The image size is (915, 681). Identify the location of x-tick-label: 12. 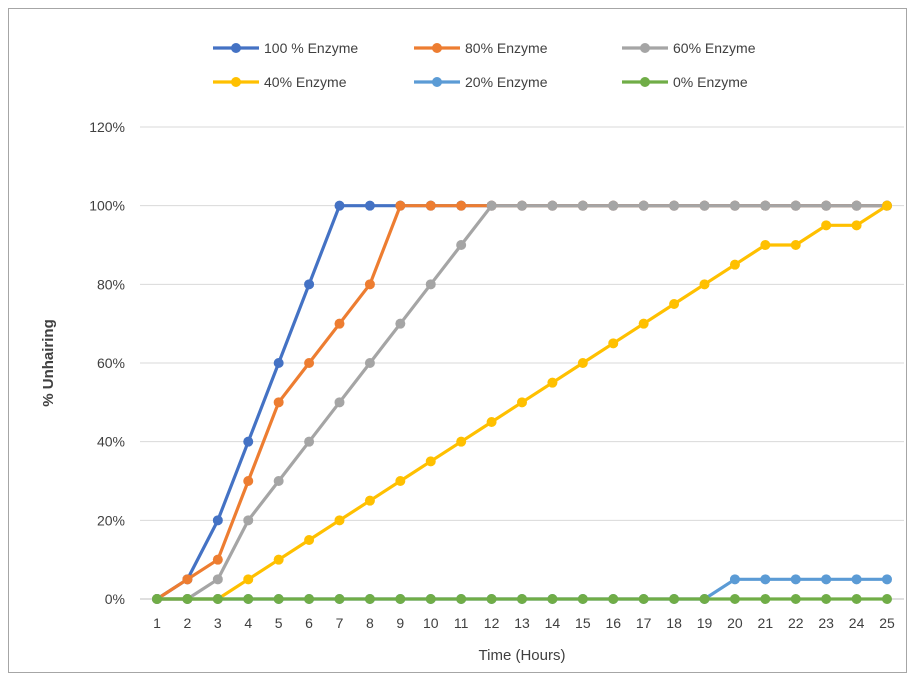
(492, 623).